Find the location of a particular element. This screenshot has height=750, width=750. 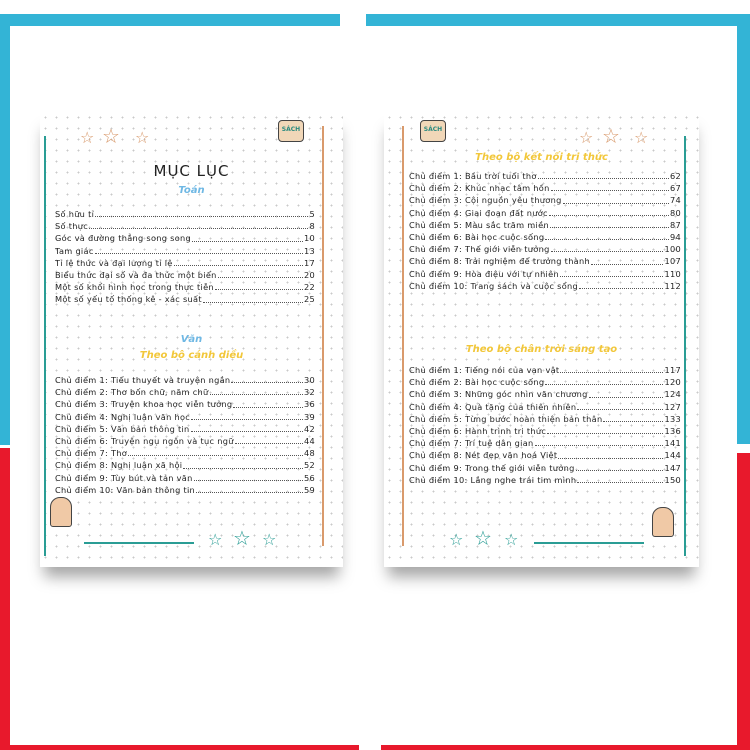

set1-heading: Theo bộ cánh diều is located at coordinates (191, 355).